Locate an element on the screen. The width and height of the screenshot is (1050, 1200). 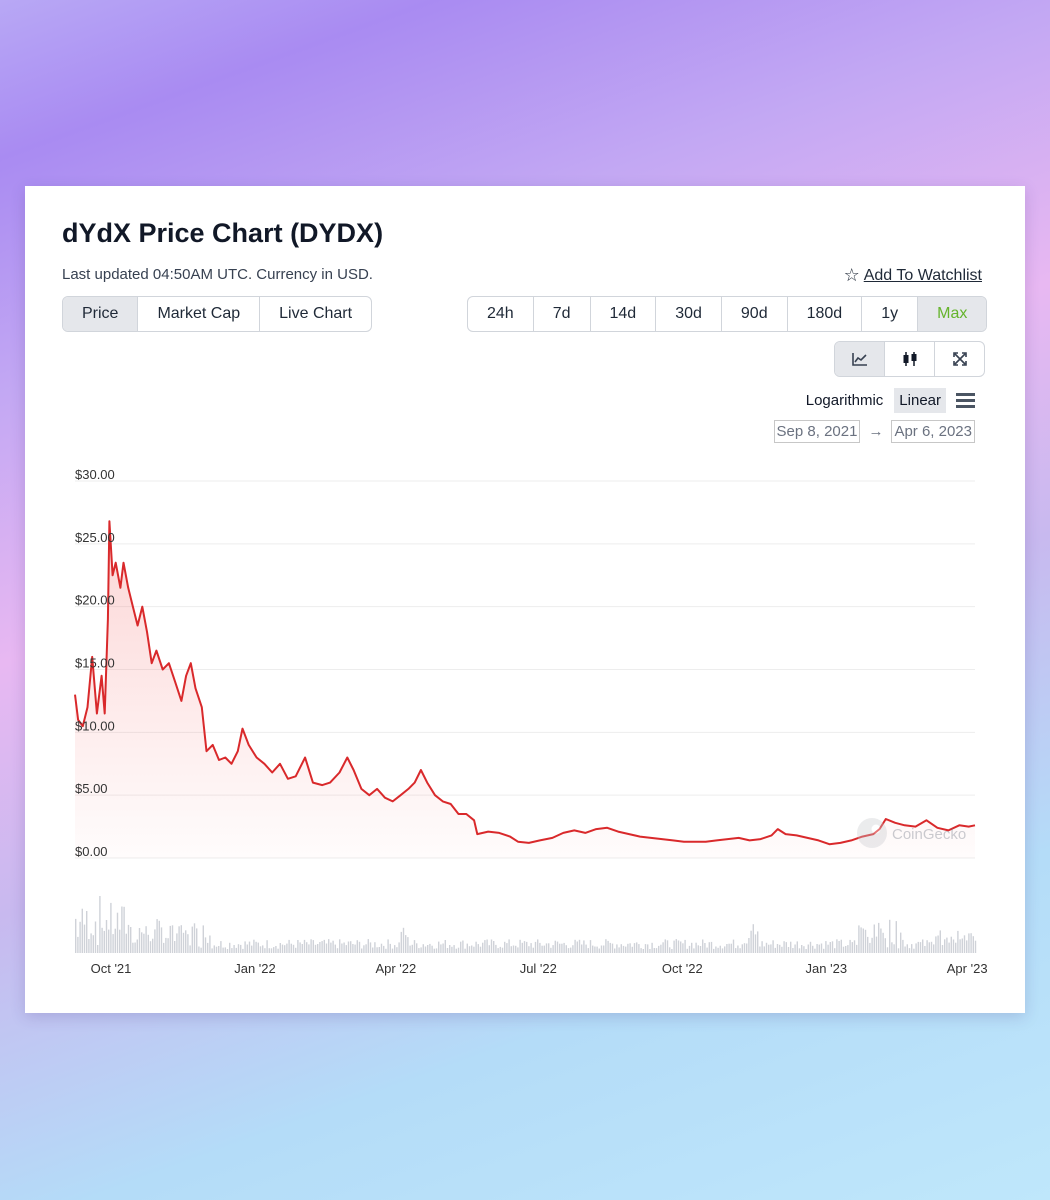
y-tick-label: $15.00 is located at coordinates (95, 663).